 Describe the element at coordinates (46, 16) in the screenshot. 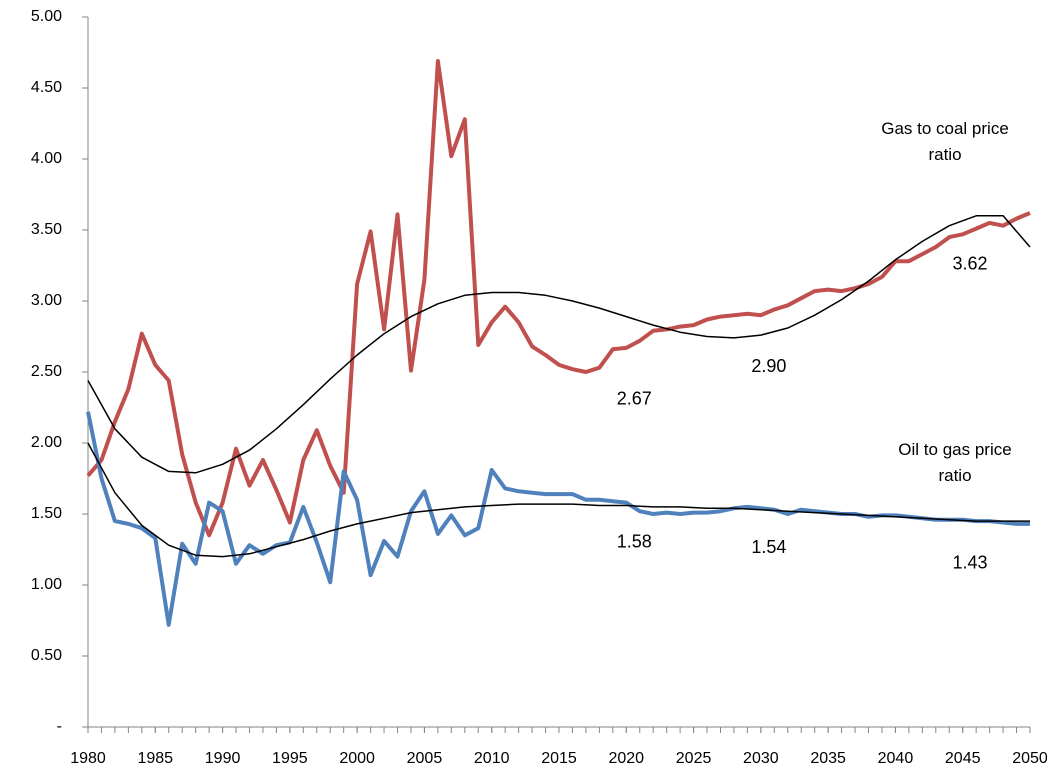

I see `y-tick-label: 5.00` at that location.